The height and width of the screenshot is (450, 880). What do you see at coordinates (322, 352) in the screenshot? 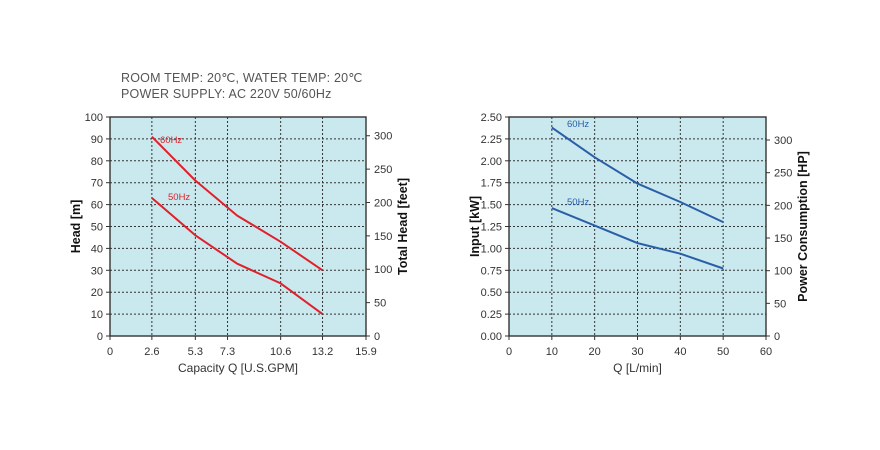
I see `x-tick-label: 13.2` at bounding box center [322, 352].